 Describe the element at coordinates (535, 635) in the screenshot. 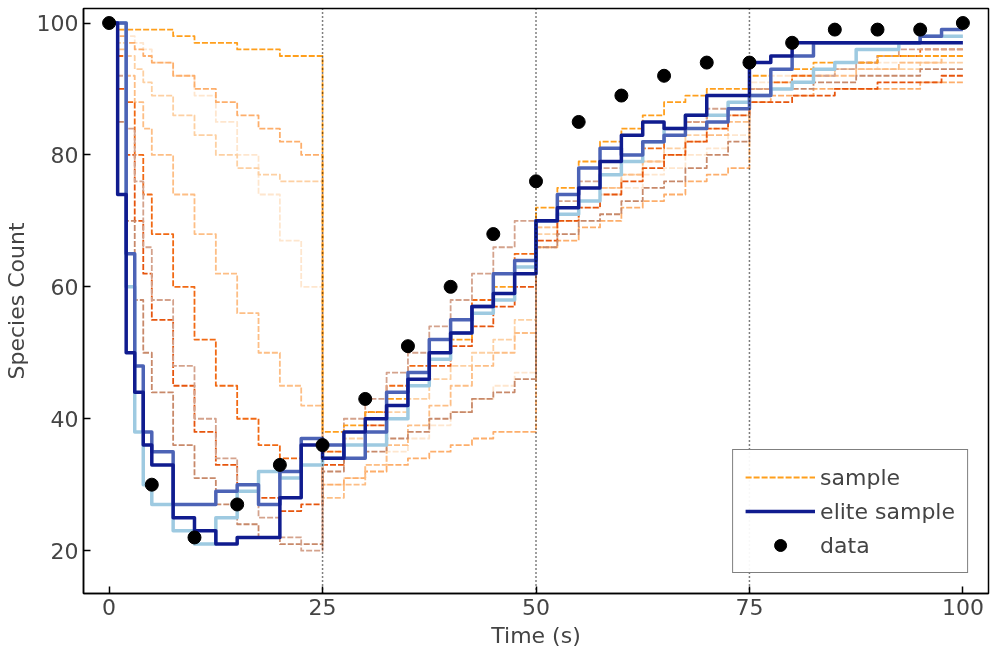

I see `x-axis-title: Time (s)` at that location.